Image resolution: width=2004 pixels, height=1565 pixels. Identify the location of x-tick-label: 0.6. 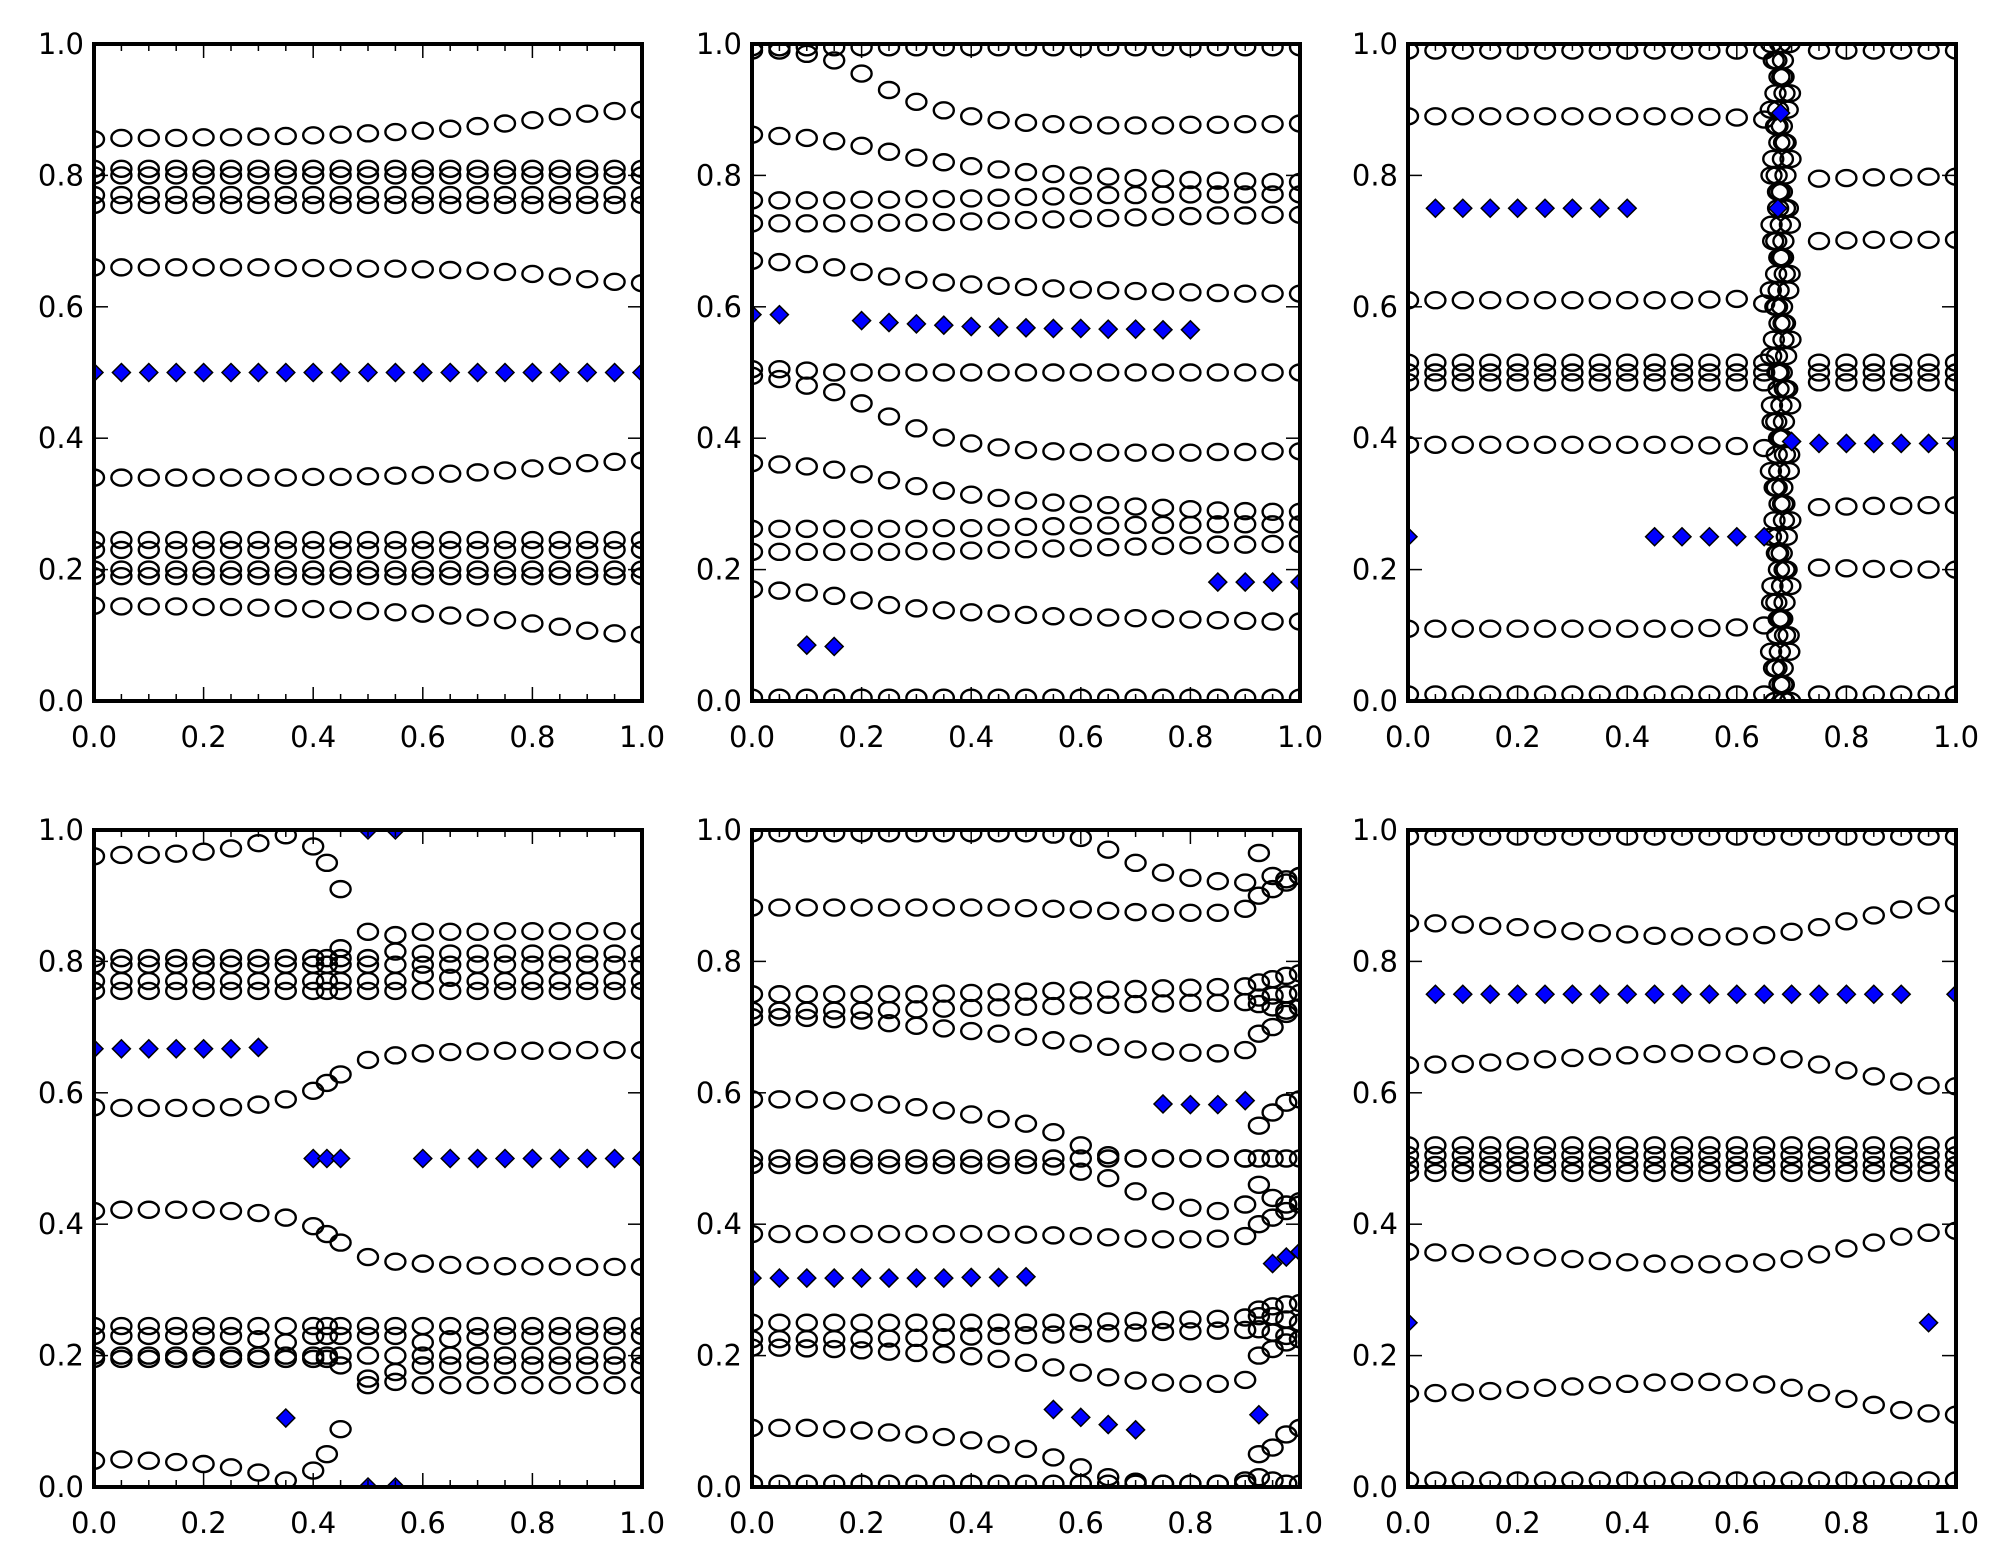
(1737, 1523).